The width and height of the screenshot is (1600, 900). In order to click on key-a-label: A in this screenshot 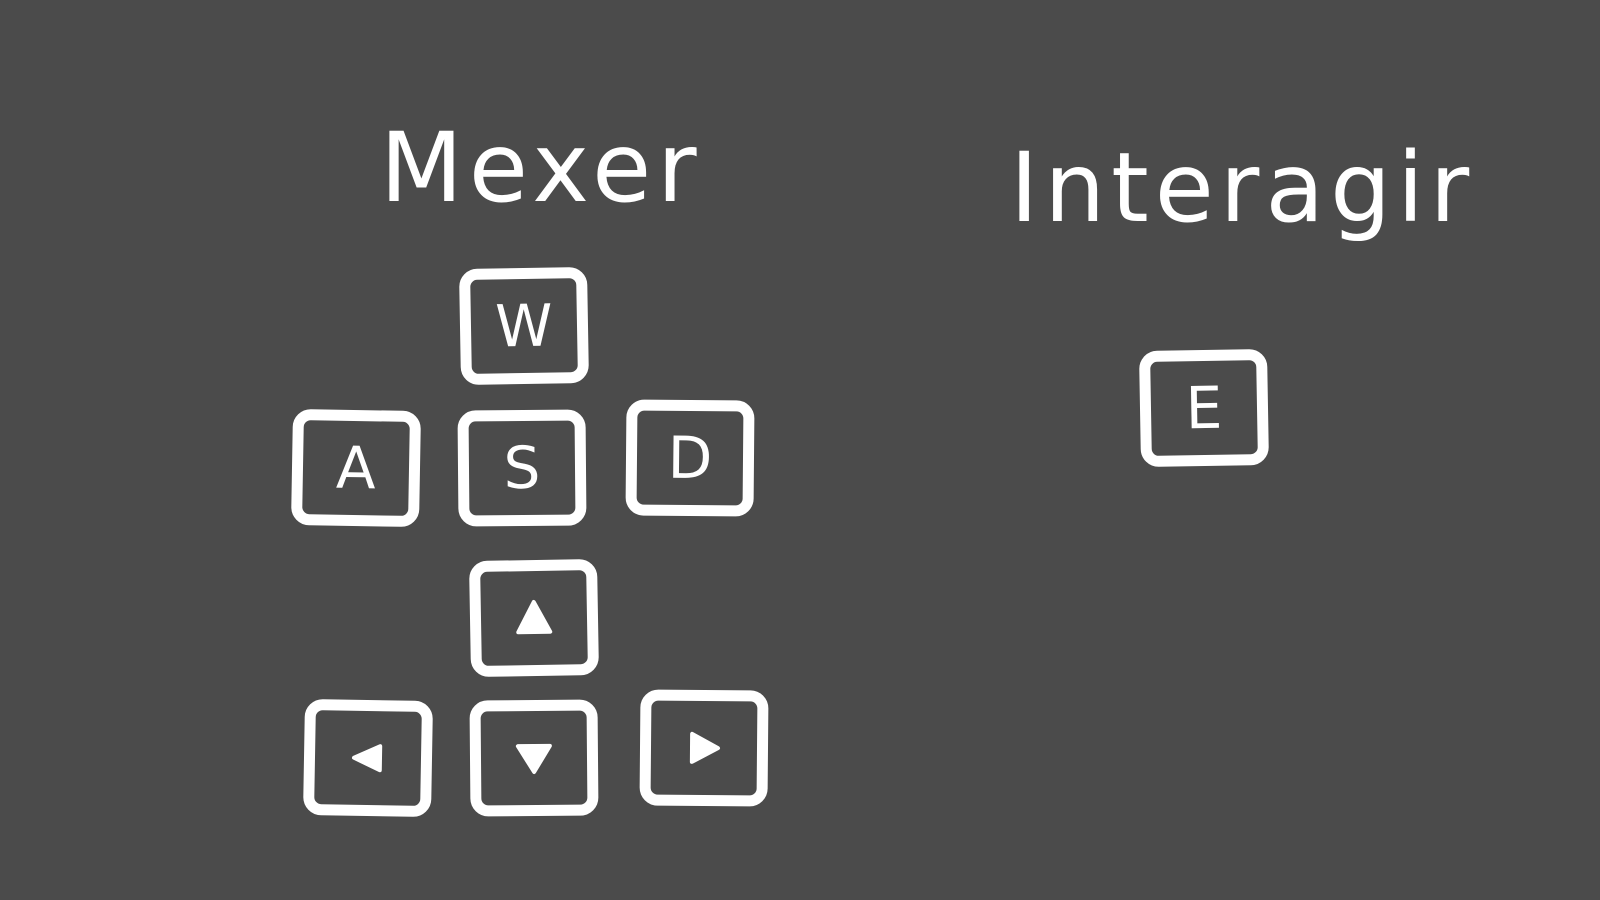, I will do `click(356, 468)`.